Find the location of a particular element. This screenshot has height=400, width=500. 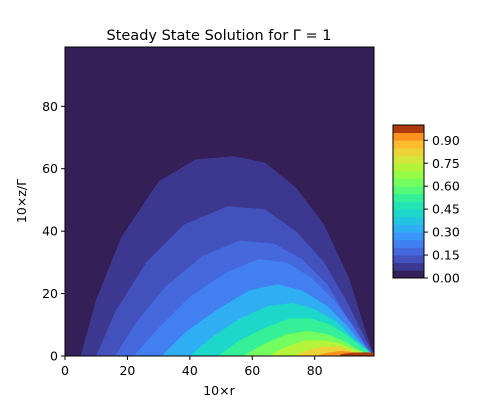

colorbar: 0.00 0.15 0.30 0.45 0.60 0.75 0.90 is located at coordinates (426, 205).